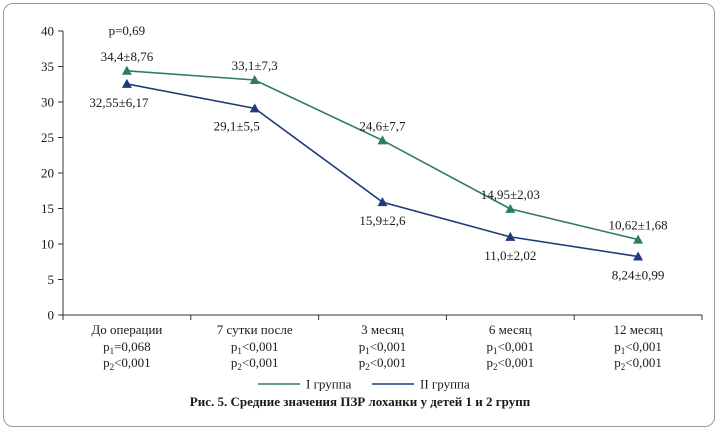  Describe the element at coordinates (510, 255) in the screenshot. I see `data-label: 11,0±2,02` at that location.